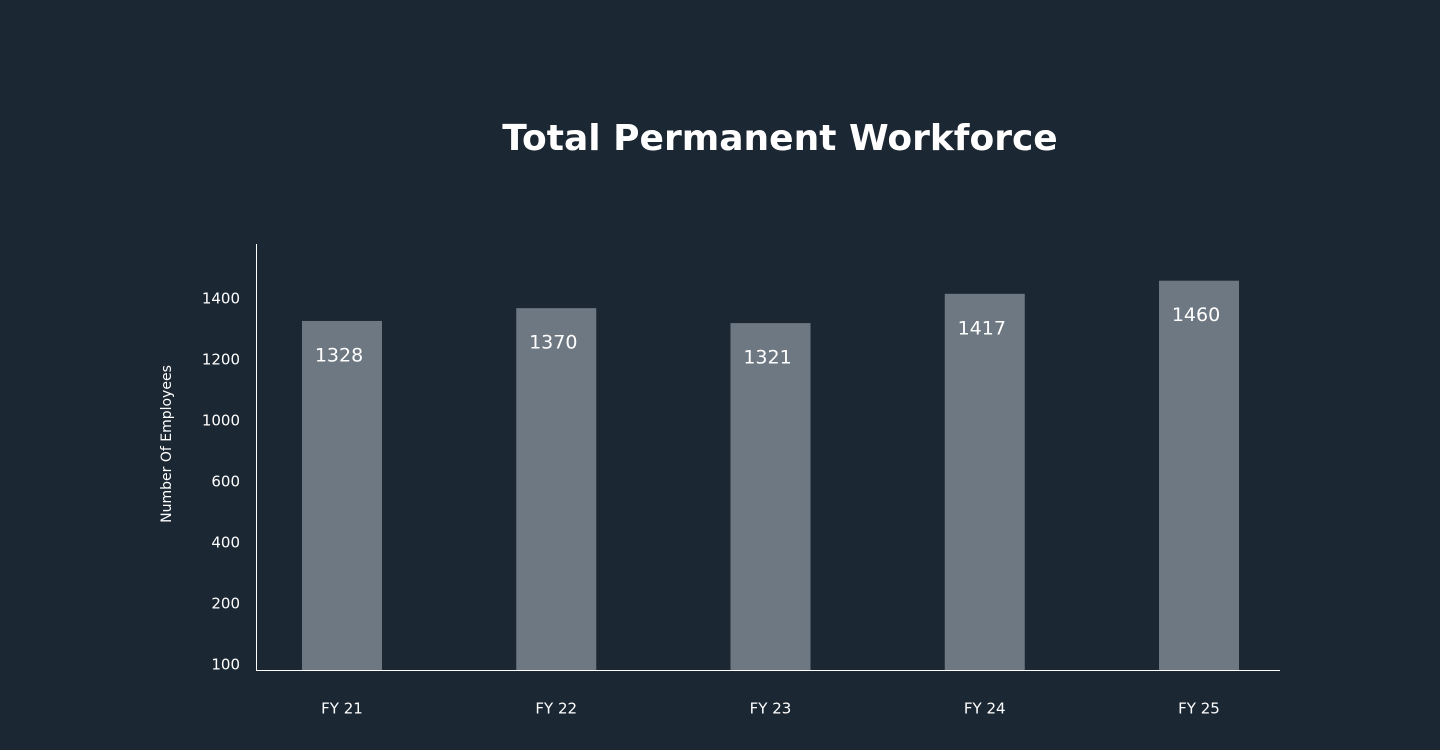 This screenshot has height=750, width=1440. I want to click on x-tick-label: FY 24, so click(985, 709).